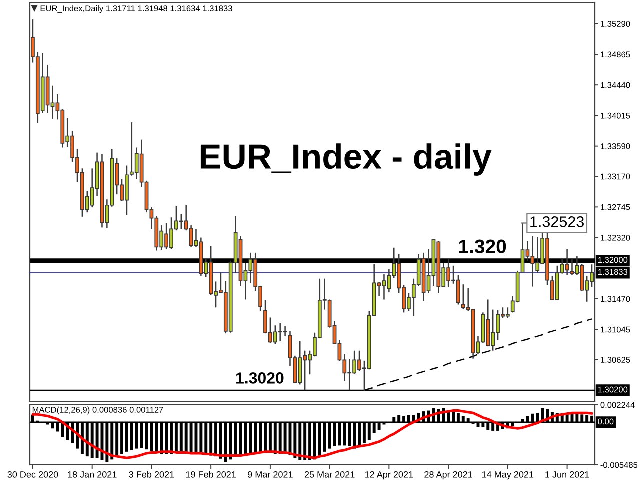  What do you see at coordinates (448, 475) in the screenshot?
I see `x-tick-label: 28 Apr 2021` at bounding box center [448, 475].